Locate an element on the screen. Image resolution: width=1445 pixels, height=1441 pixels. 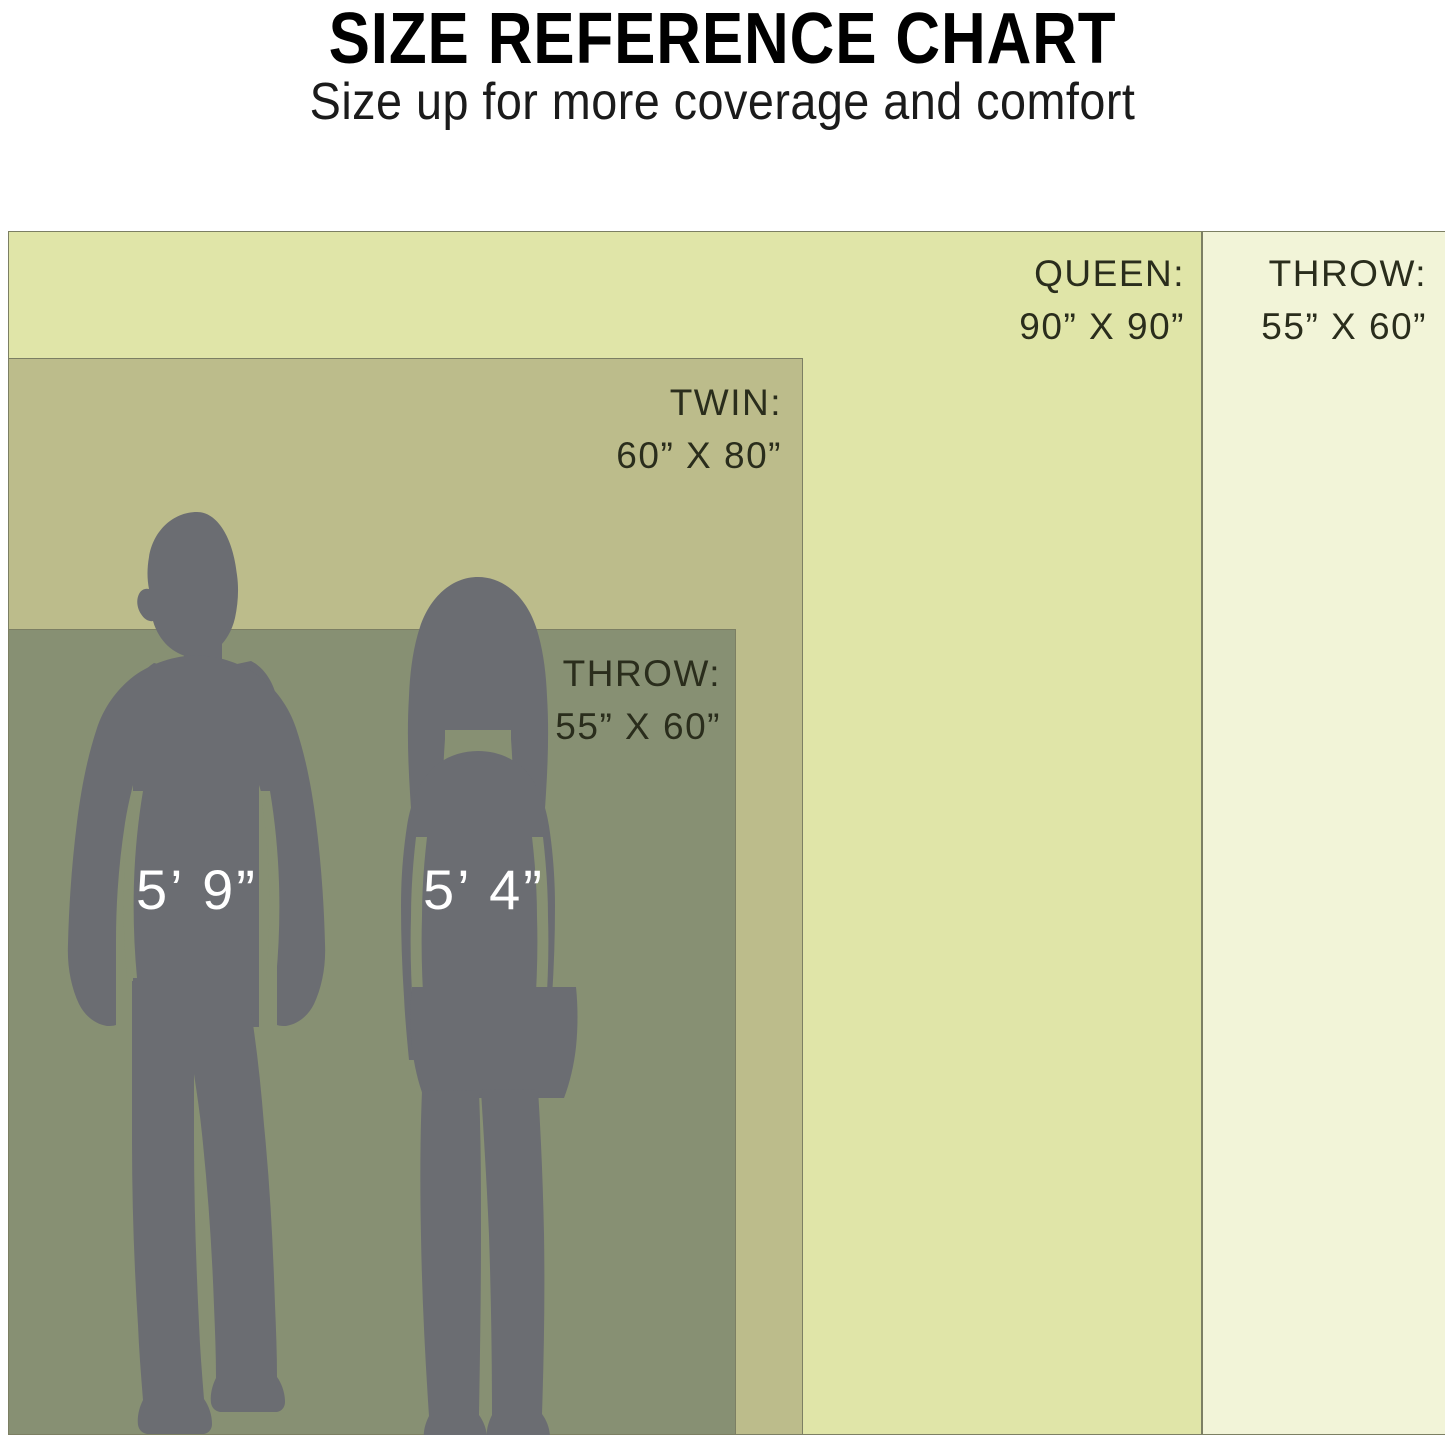
size-name-king: THROW: is located at coordinates (1347, 273).